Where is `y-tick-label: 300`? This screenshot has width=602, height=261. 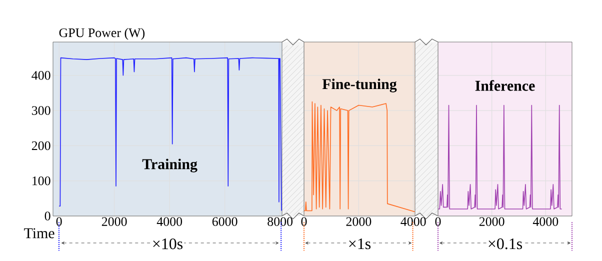 y-tick-label: 300 is located at coordinates (41, 110).